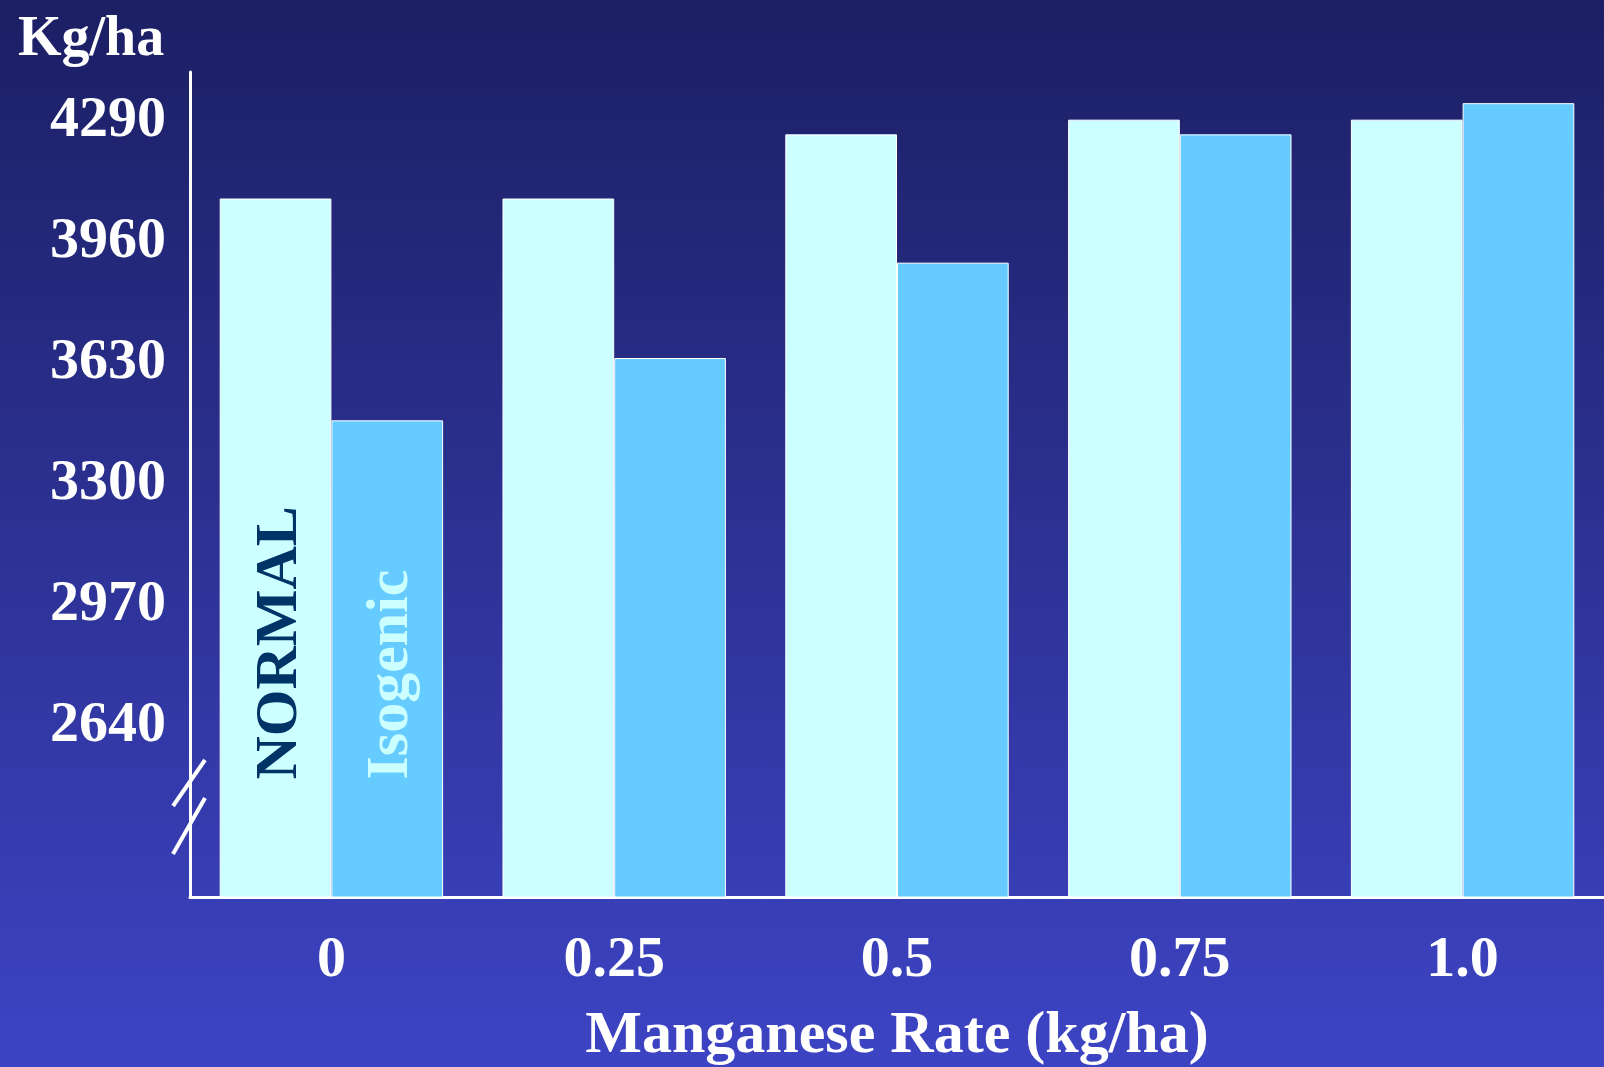 The height and width of the screenshot is (1067, 1604). I want to click on x-tick-label: 0.75, so click(1180, 956).